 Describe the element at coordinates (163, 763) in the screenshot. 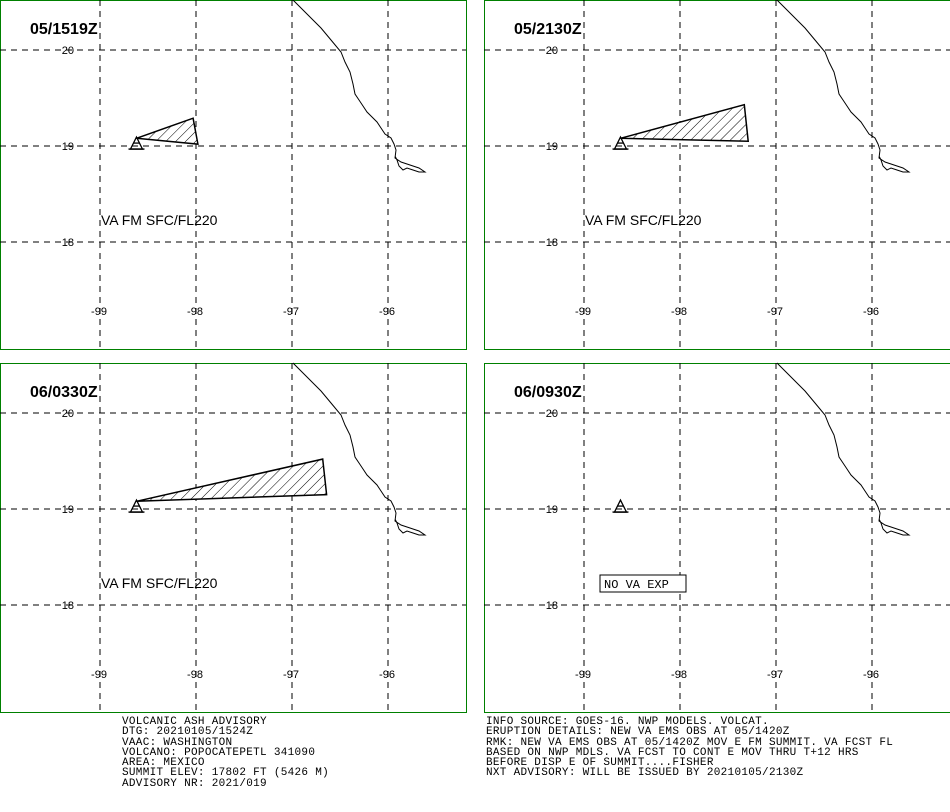

I see `advisory-line: AREA: MEXICO` at that location.